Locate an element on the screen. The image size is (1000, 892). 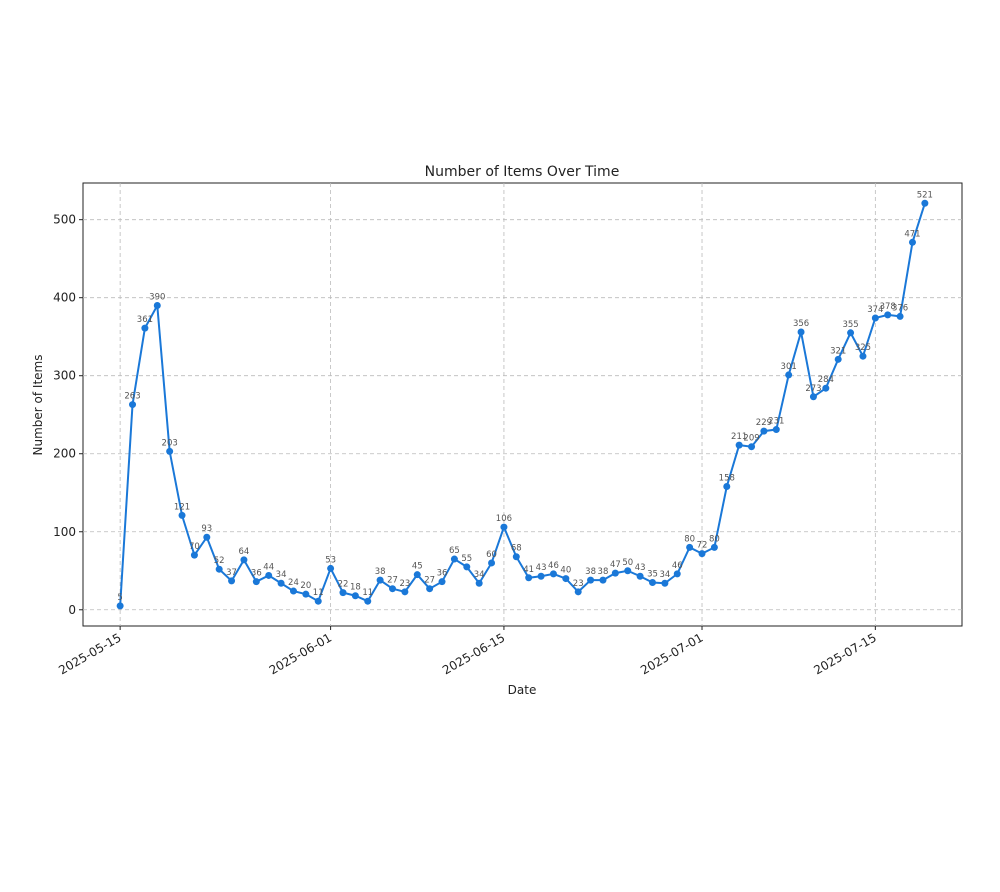
y-tick-label: 100 is located at coordinates (64, 532).